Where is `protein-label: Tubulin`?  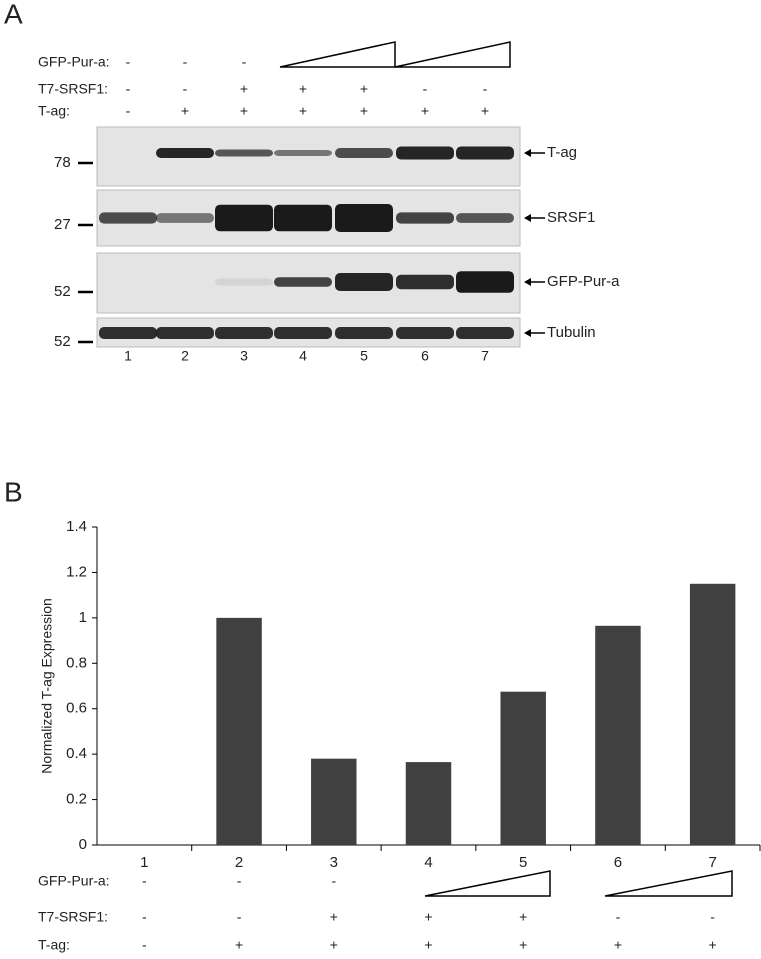 protein-label: Tubulin is located at coordinates (571, 332).